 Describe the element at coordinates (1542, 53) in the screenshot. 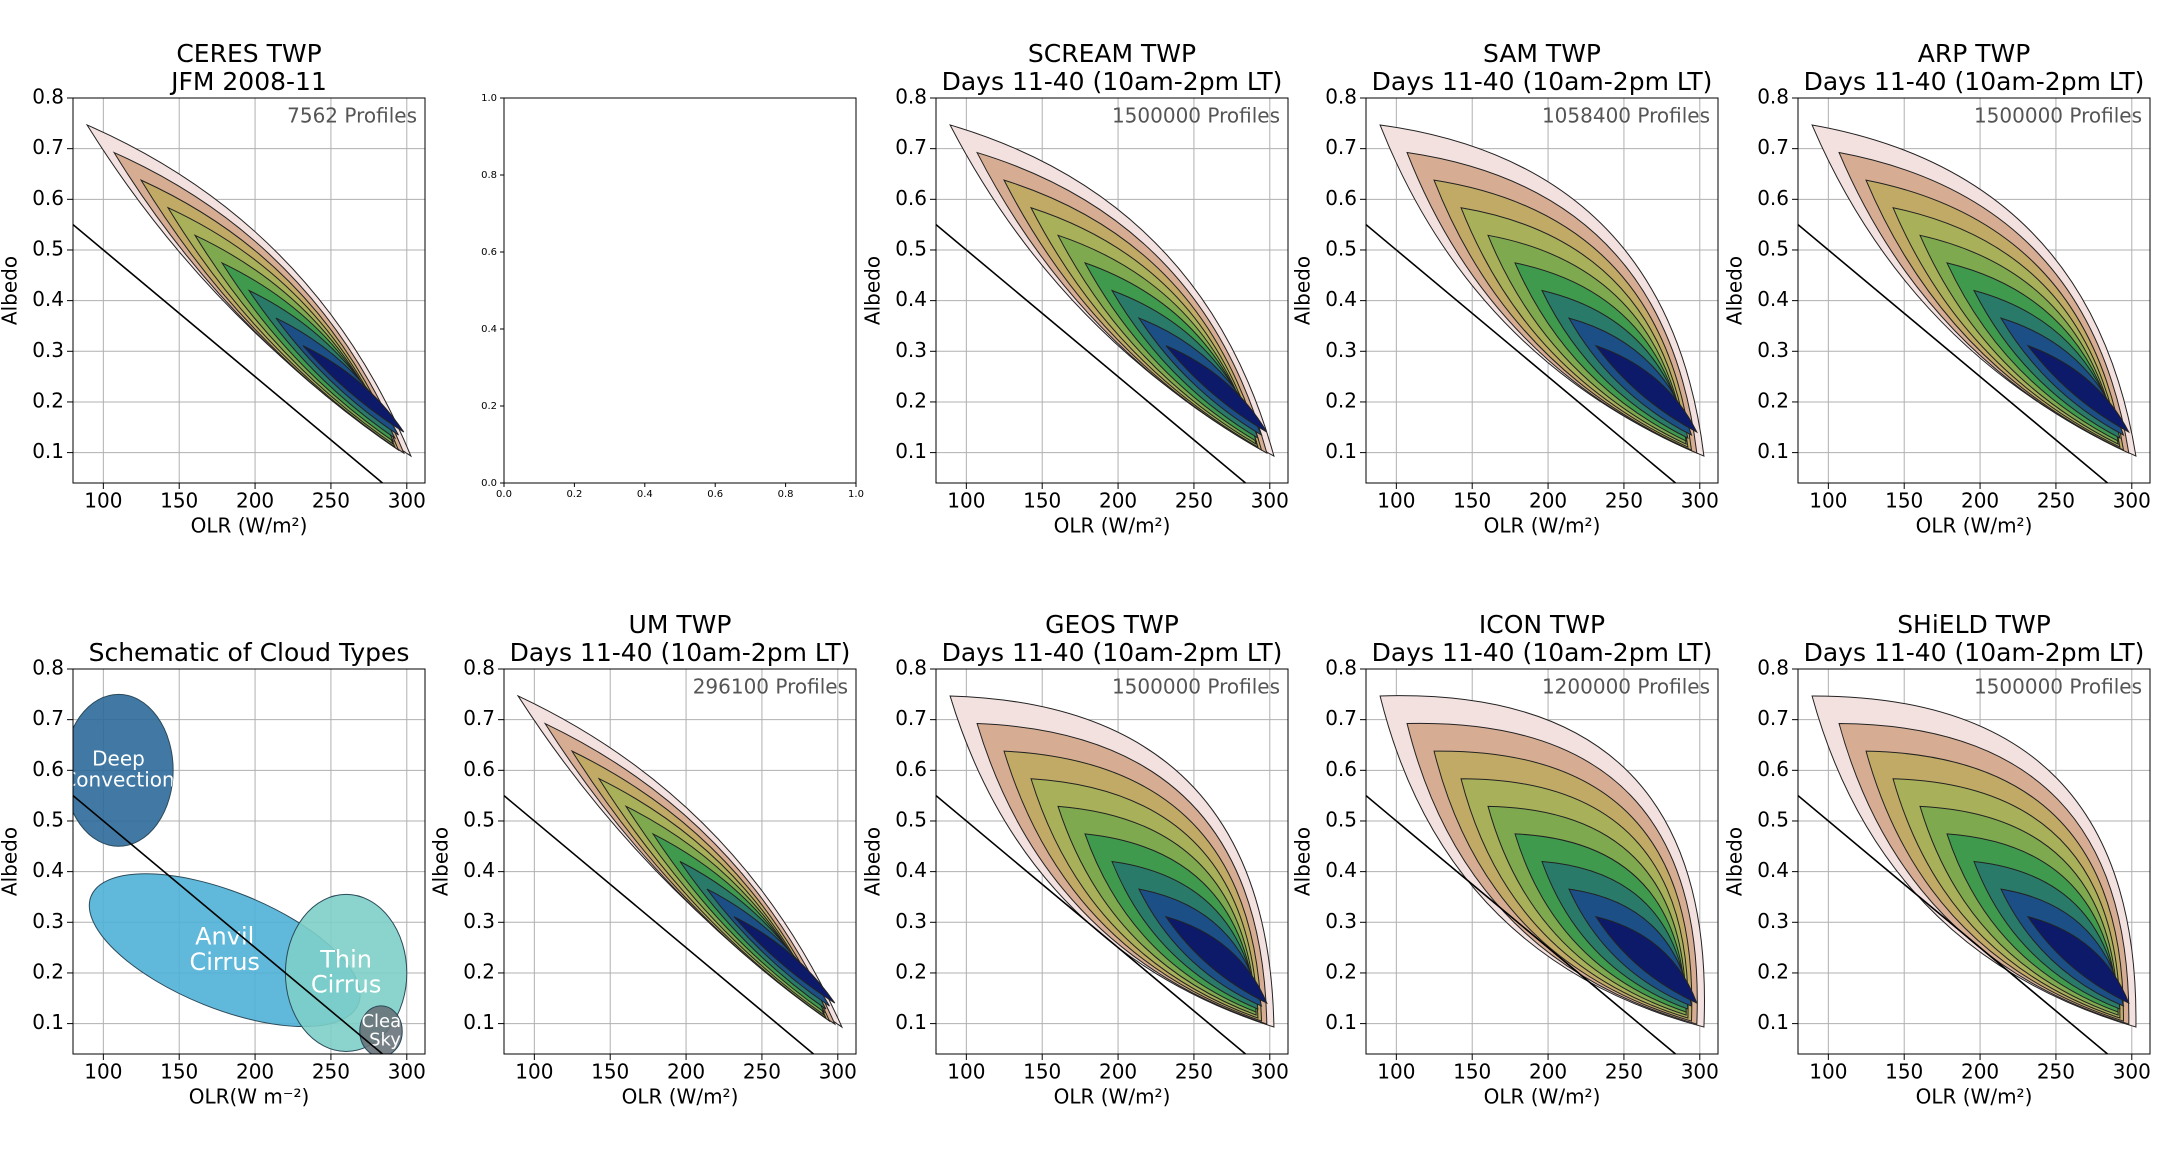

I see `panel-title: SAM TWP` at that location.